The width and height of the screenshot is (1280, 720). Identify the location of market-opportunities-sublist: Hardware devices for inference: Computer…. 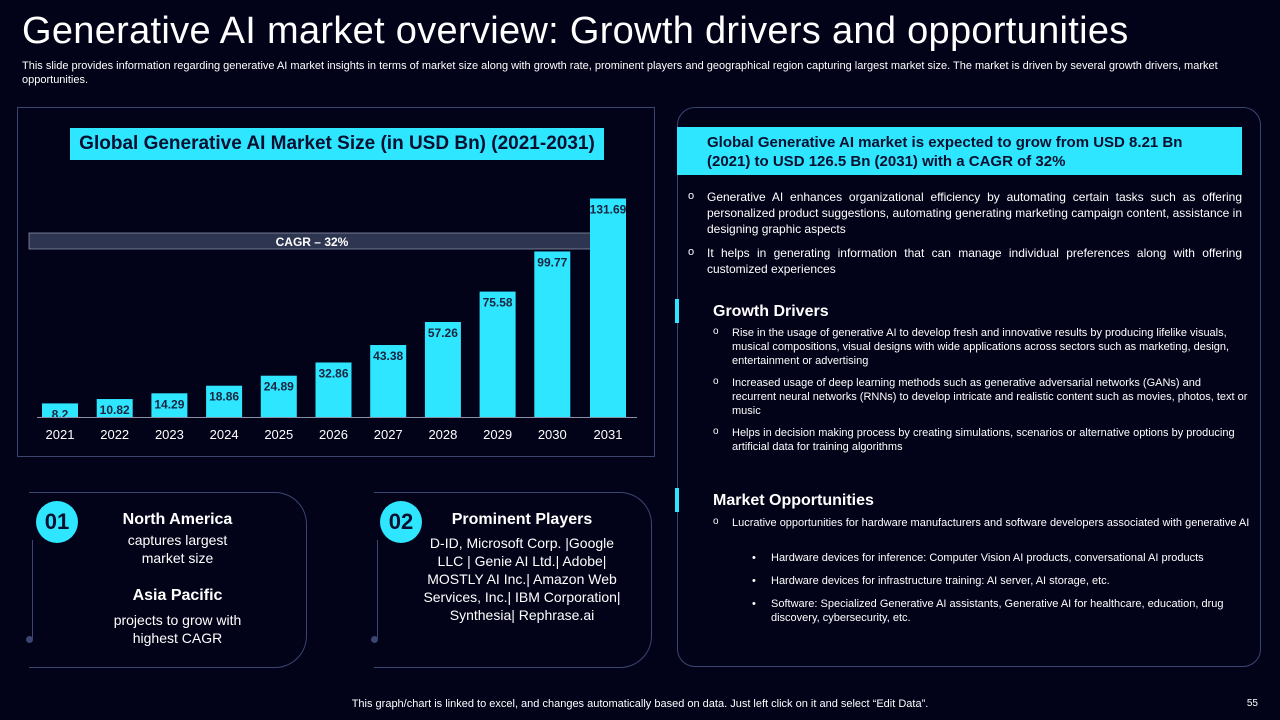
(1002, 592).